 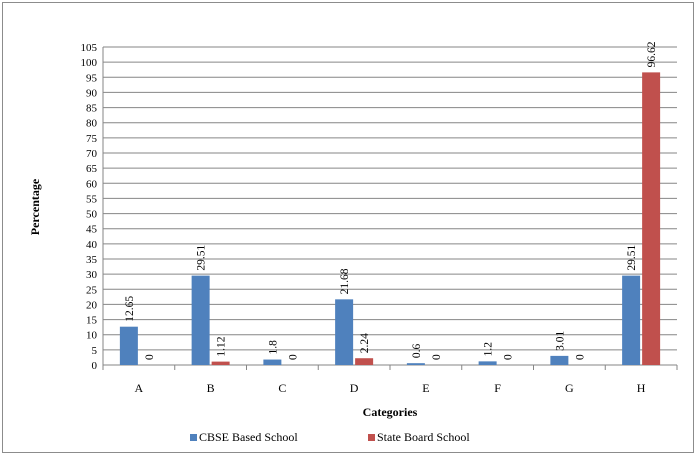 I want to click on x-tick-label: A, so click(x=139, y=388).